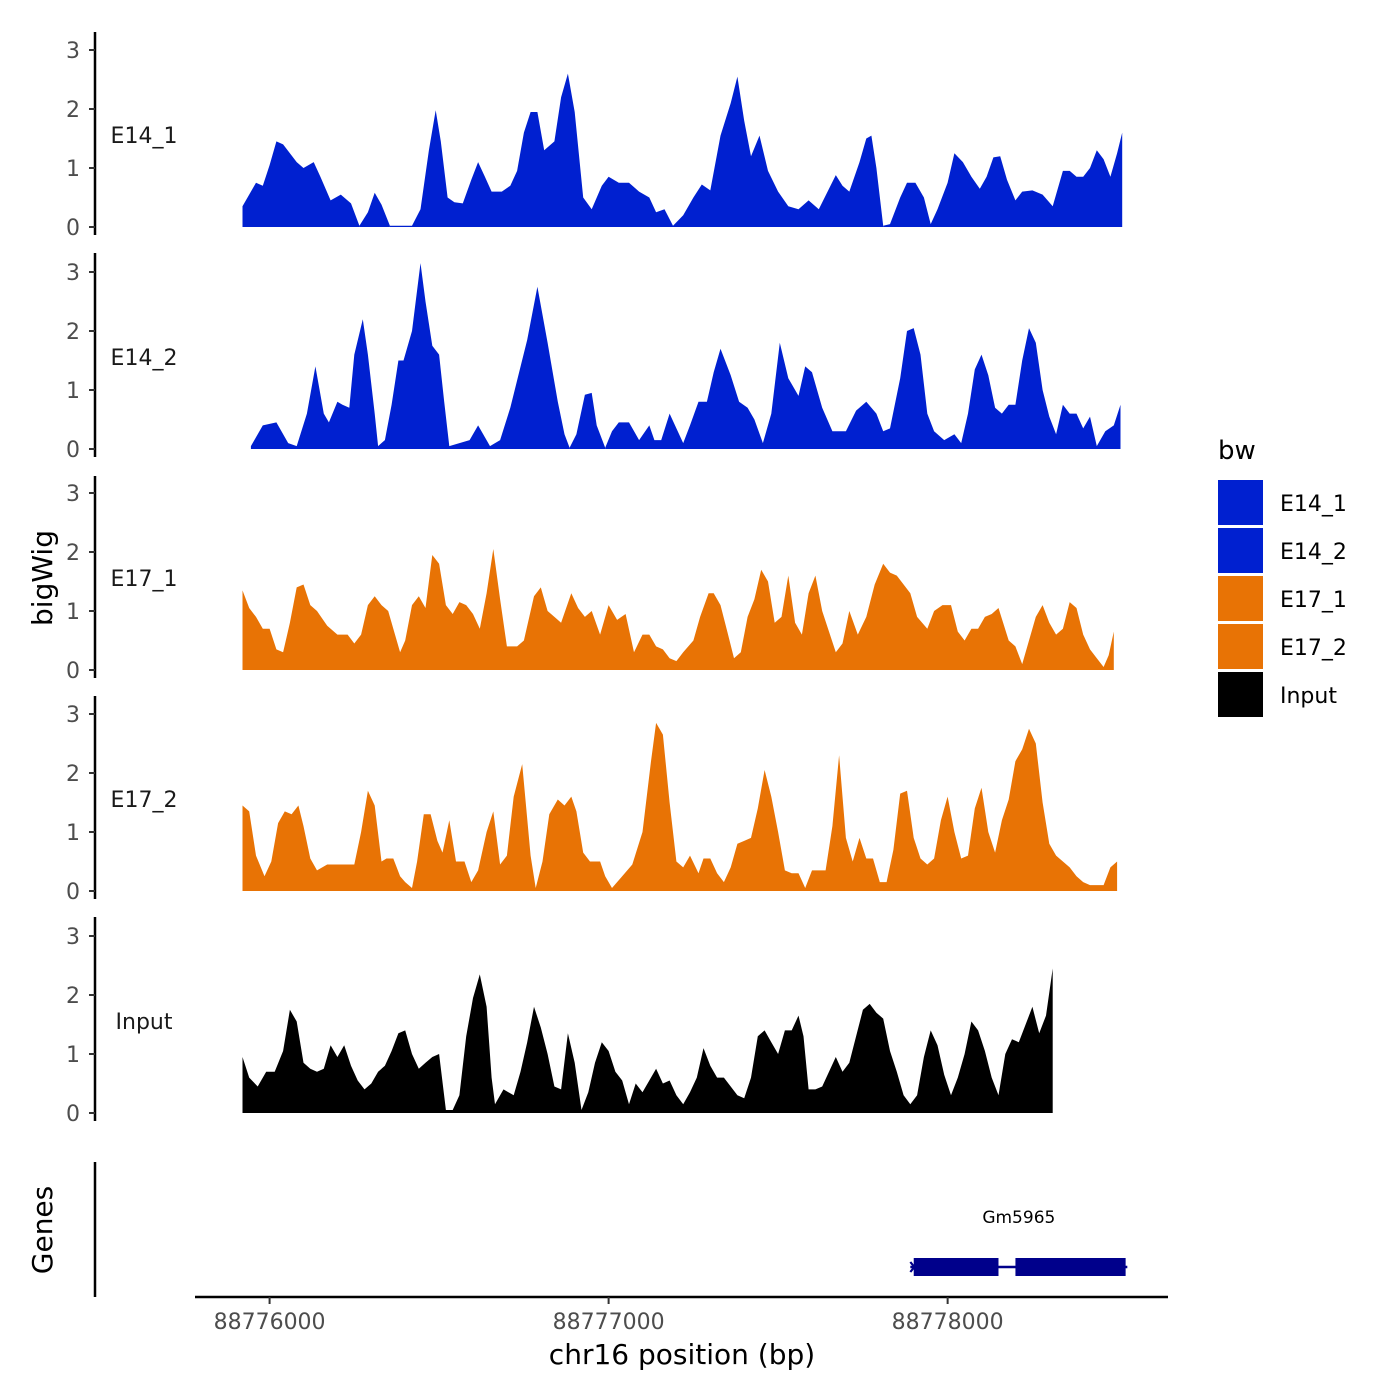  I want to click on gene-strand-marker, so click(914, 1267).